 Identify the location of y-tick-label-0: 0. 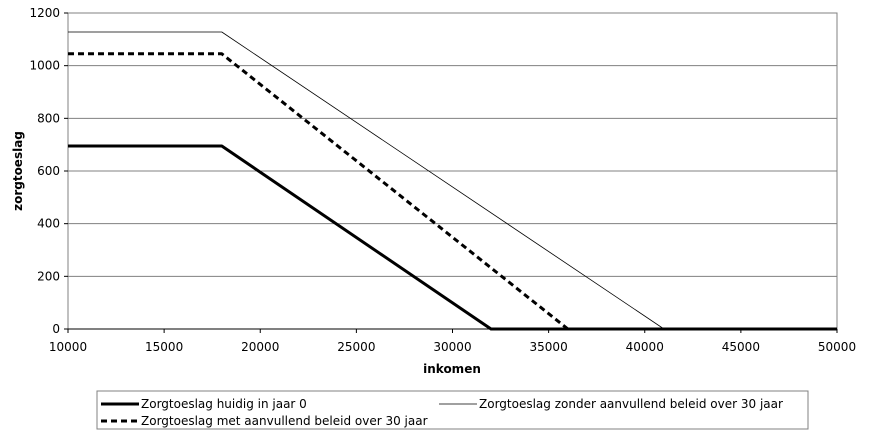
(56, 329).